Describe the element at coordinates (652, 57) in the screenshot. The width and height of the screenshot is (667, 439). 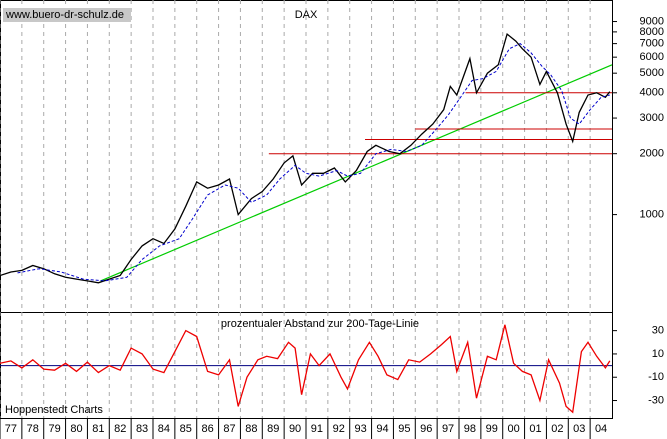
I see `y-tick-label: 6000` at that location.